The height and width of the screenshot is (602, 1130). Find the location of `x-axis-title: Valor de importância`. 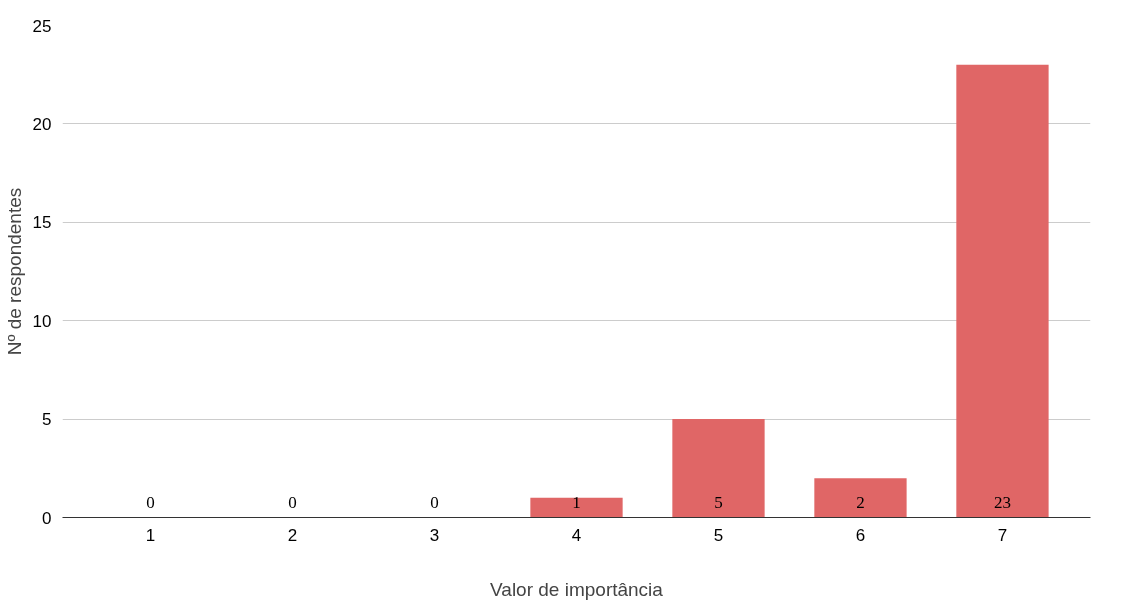

x-axis-title: Valor de importância is located at coordinates (577, 589).